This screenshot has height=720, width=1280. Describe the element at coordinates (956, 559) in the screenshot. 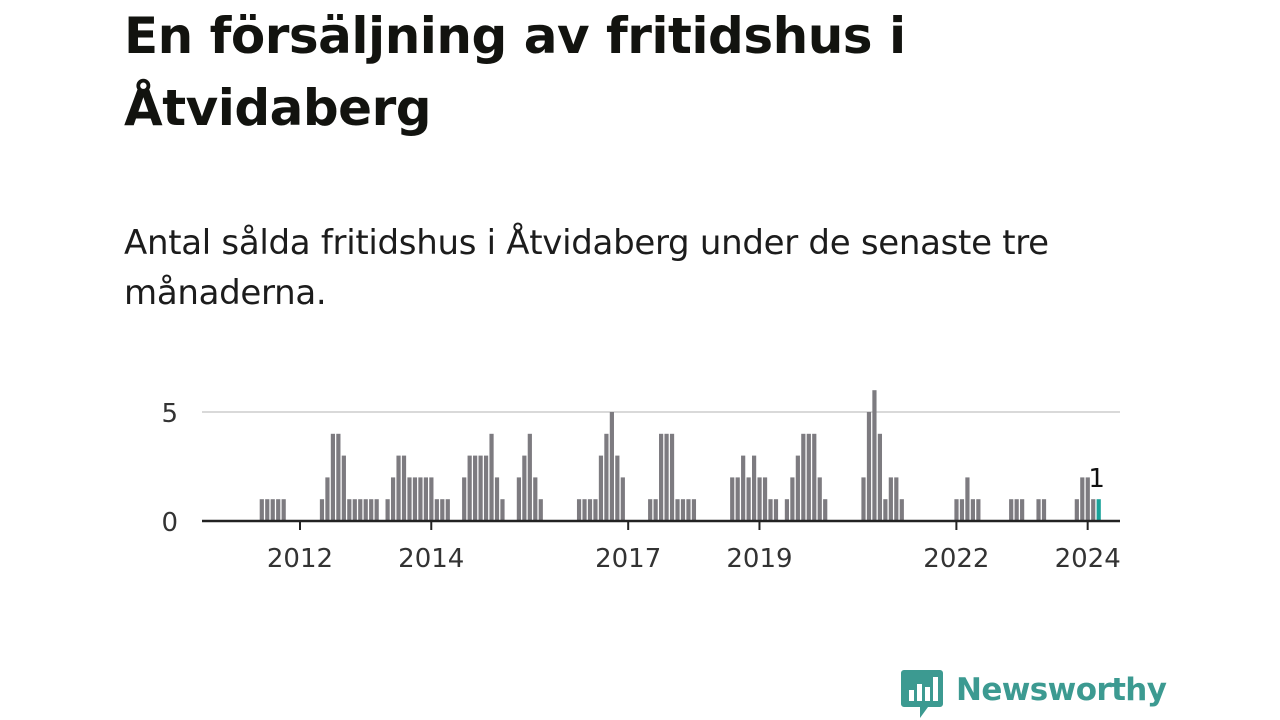

I see `x-tick-label: 2022` at that location.